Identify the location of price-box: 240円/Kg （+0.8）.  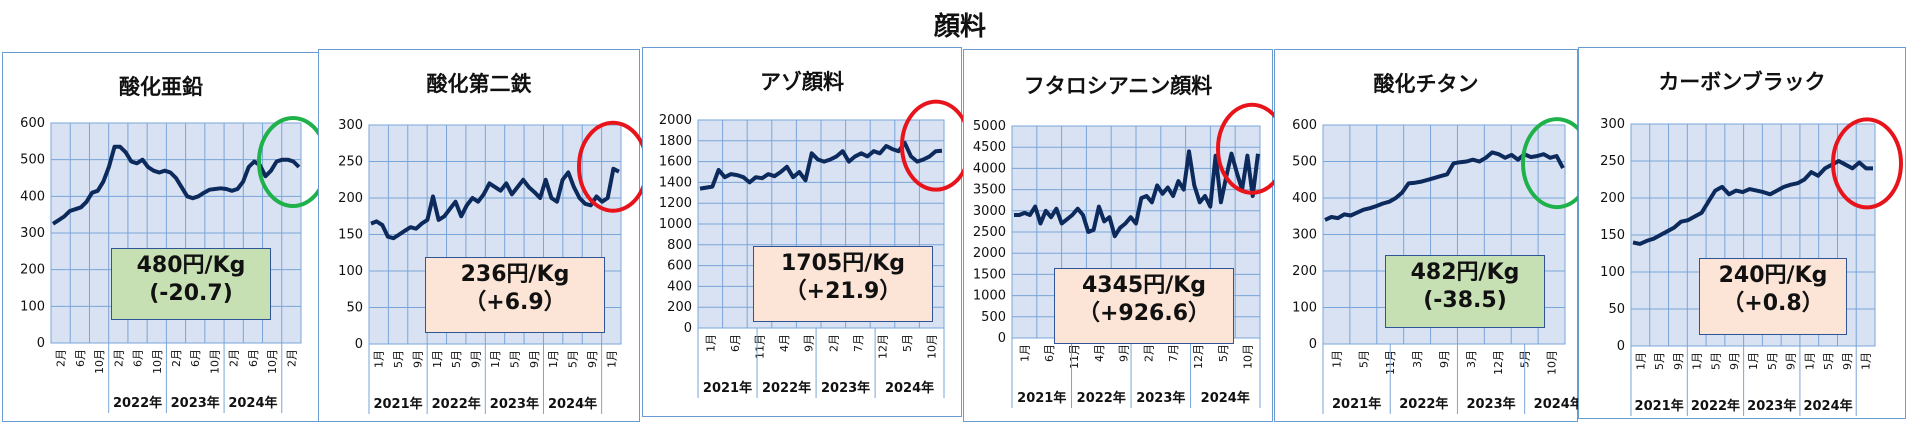
(1773, 296).